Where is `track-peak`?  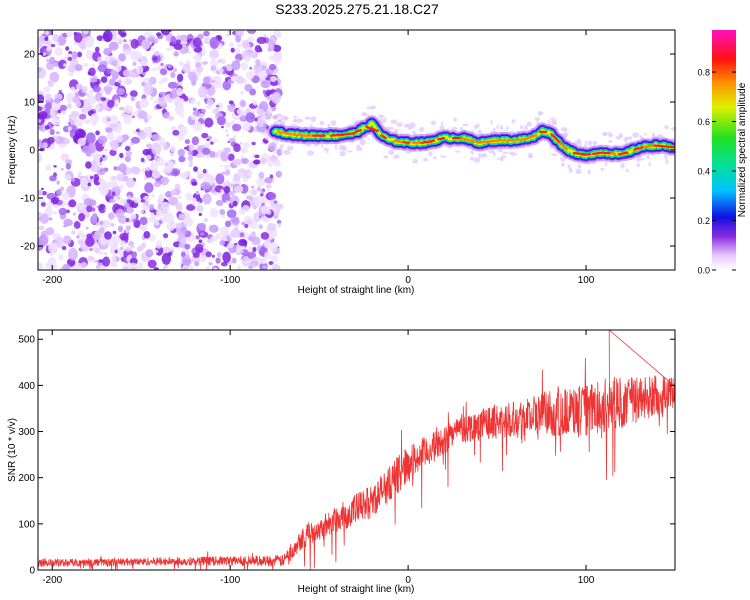 track-peak is located at coordinates (563, 146).